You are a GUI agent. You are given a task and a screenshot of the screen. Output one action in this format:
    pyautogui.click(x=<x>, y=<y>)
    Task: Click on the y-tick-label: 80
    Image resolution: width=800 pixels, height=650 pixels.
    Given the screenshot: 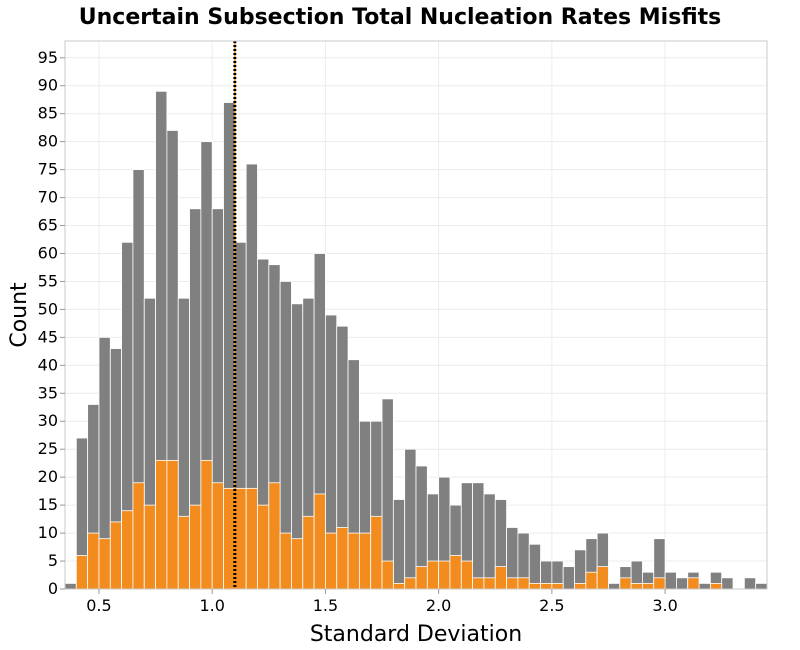 What is the action you would take?
    pyautogui.click(x=48, y=141)
    